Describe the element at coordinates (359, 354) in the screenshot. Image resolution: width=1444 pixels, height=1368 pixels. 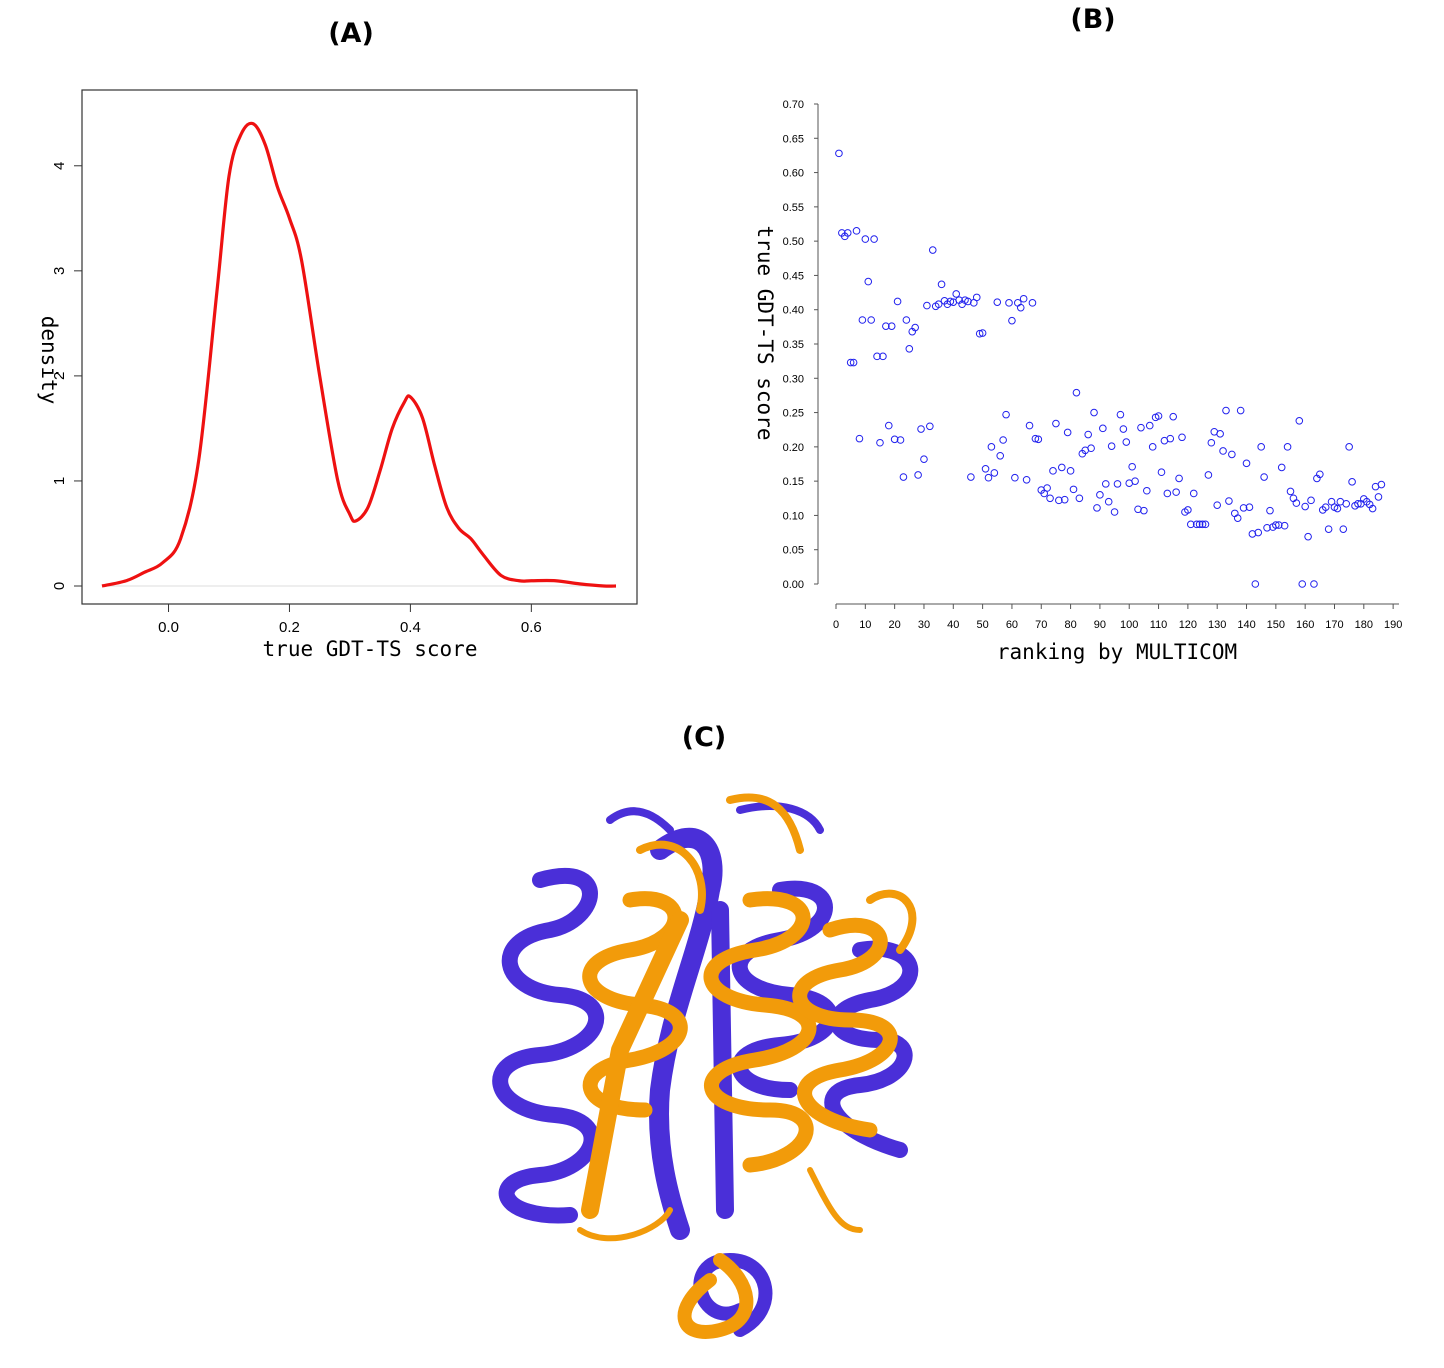
I see `density-curve` at that location.